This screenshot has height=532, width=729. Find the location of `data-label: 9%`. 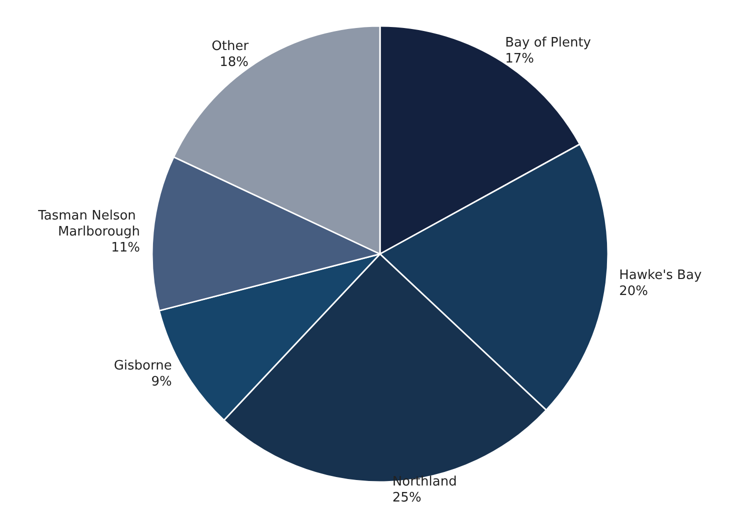

data-label: 9% is located at coordinates (161, 382).